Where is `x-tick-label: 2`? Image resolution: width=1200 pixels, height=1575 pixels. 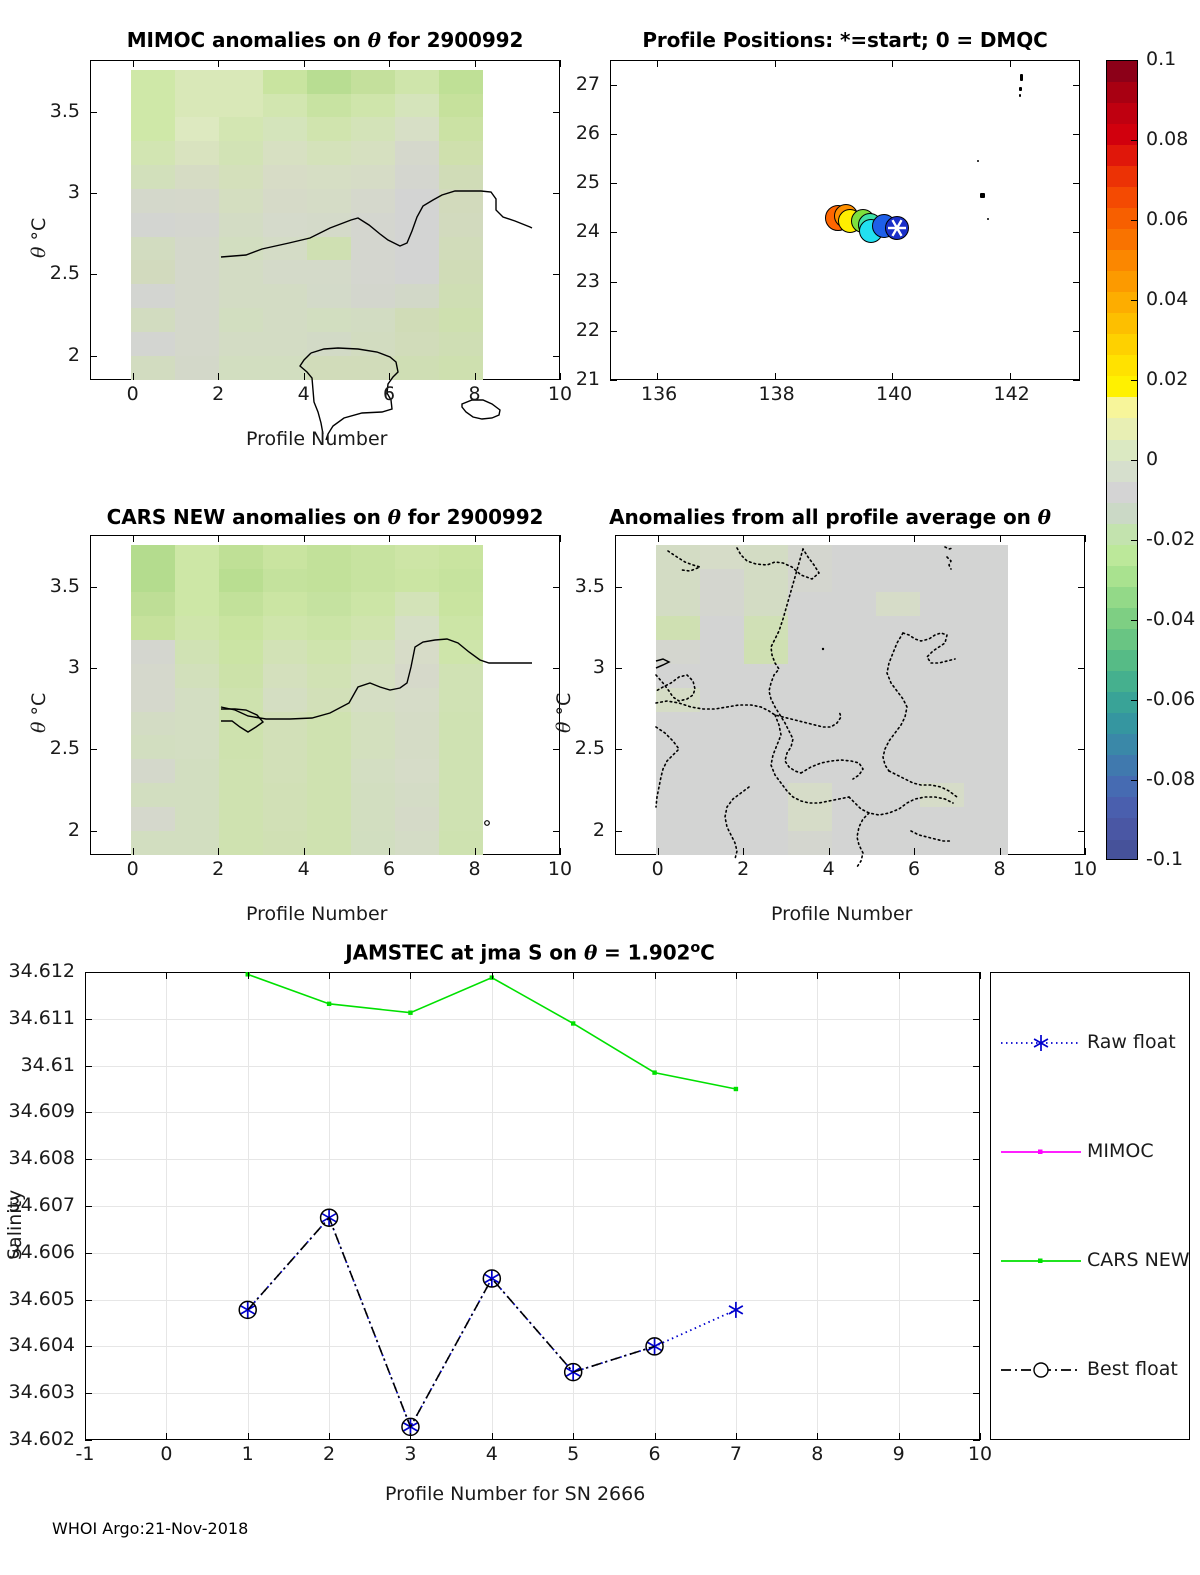
x-tick-label: 2 is located at coordinates (218, 394).